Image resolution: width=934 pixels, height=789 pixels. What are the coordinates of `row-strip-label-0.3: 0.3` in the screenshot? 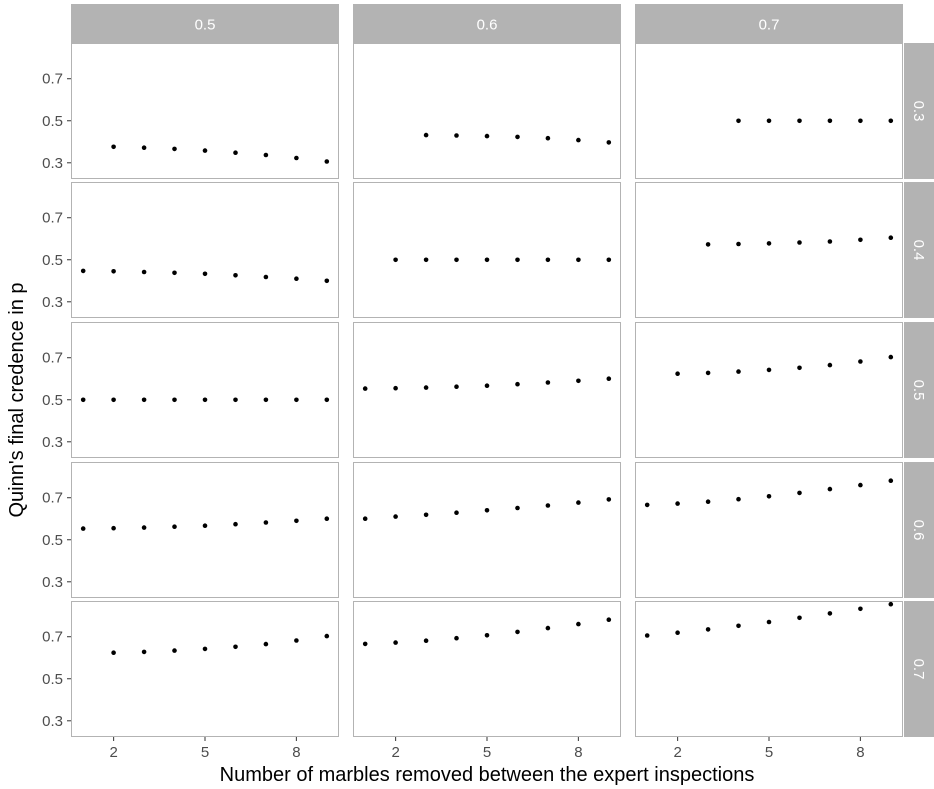 It's located at (918, 111).